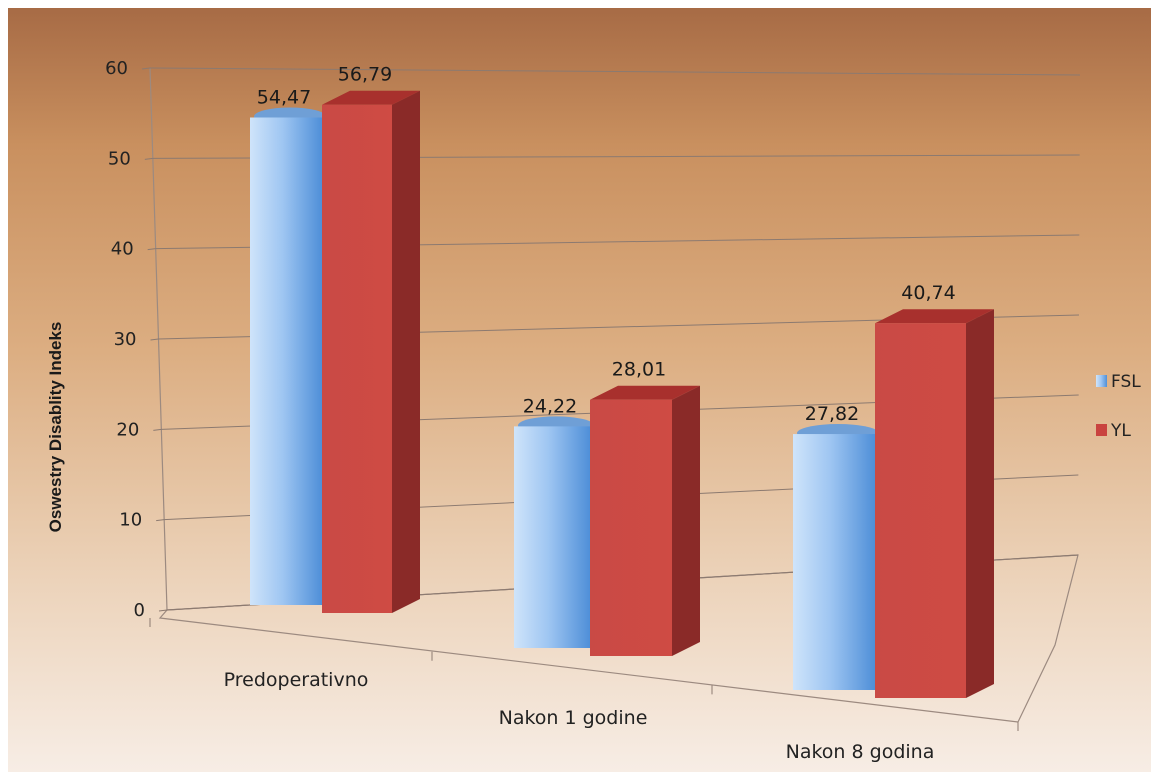 The height and width of the screenshot is (780, 1159). Describe the element at coordinates (860, 752) in the screenshot. I see `x-tick-label-2: Nakon 8 godina` at that location.